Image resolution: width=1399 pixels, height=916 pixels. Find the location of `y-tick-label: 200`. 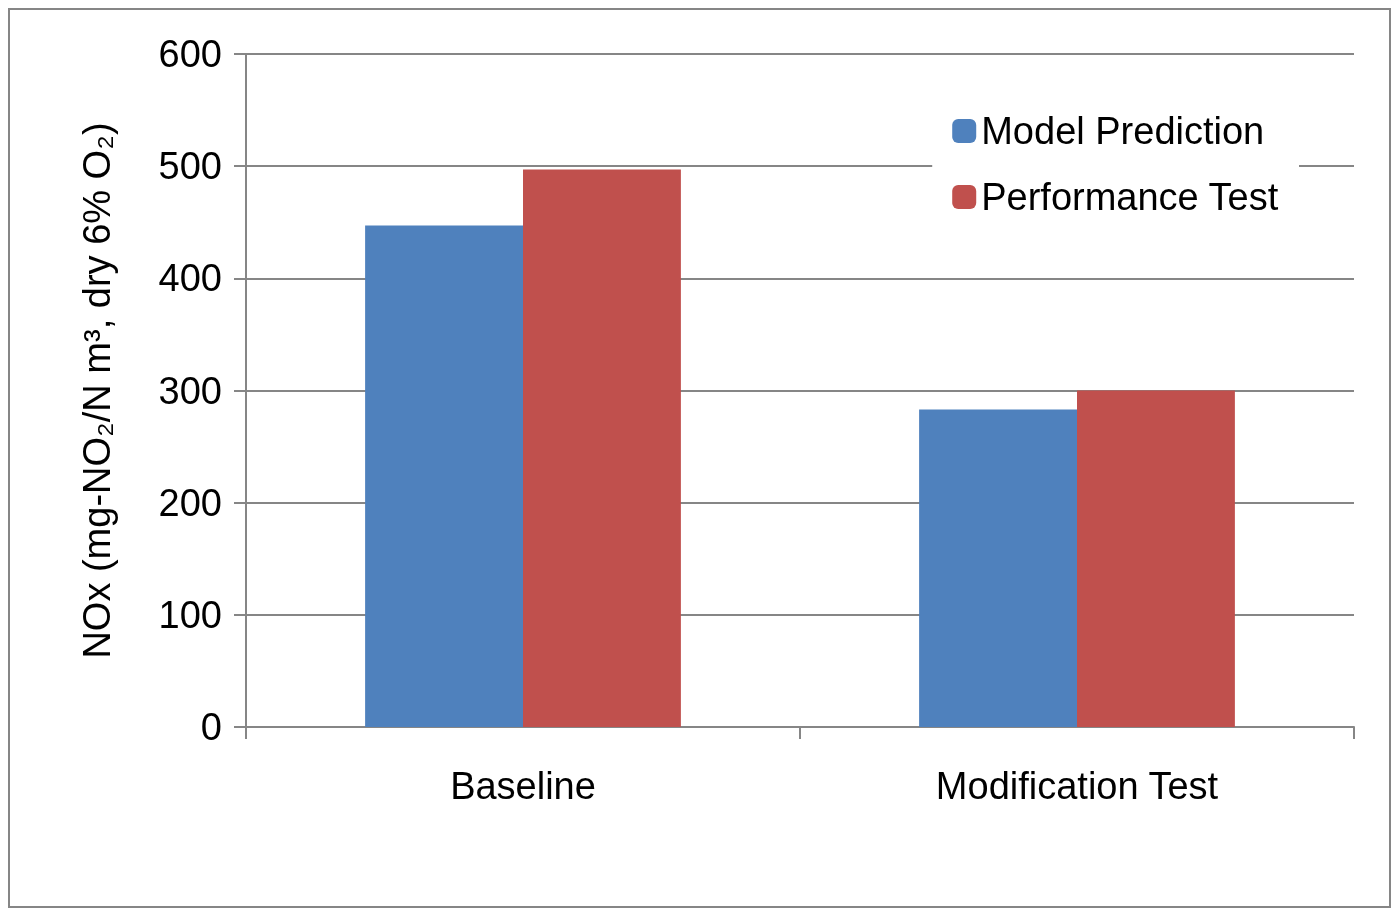

y-tick-label: 200 is located at coordinates (190, 502).